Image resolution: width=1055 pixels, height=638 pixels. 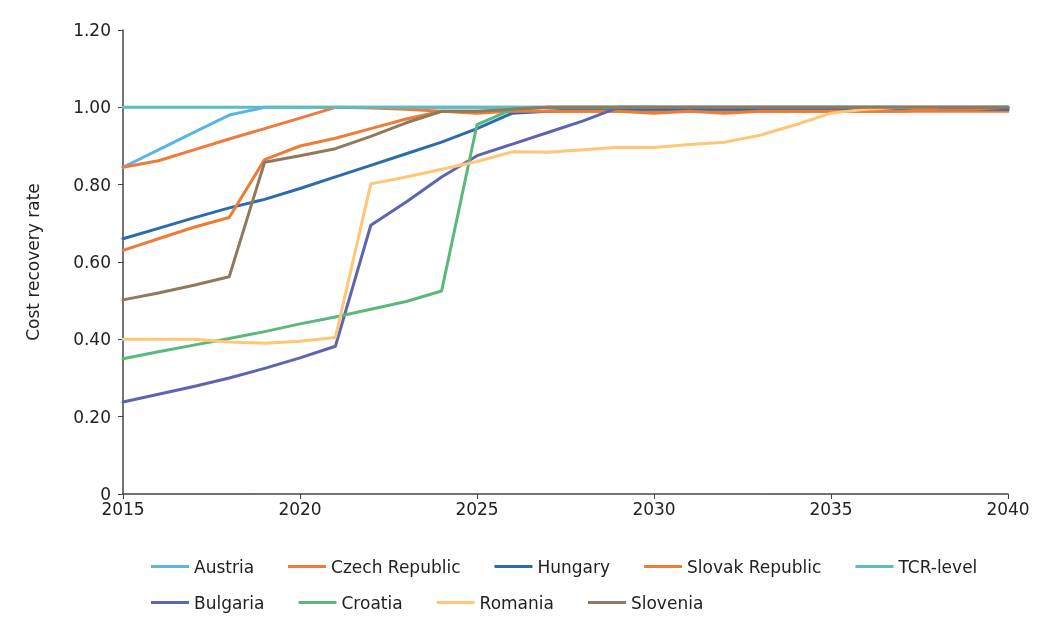 What do you see at coordinates (477, 508) in the screenshot?
I see `x-tick-label: 2025` at bounding box center [477, 508].